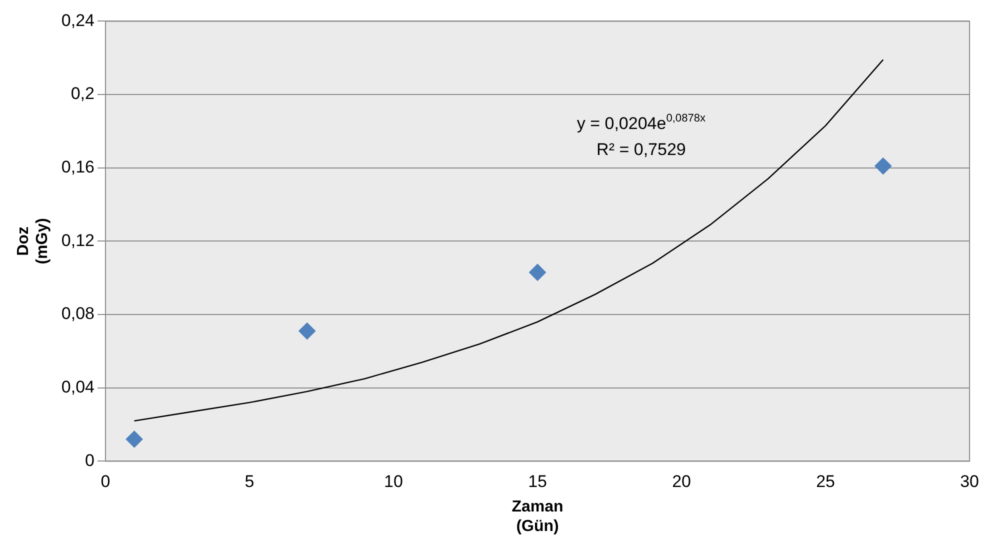  I want to click on y-tick-label: 0, so click(89, 460).